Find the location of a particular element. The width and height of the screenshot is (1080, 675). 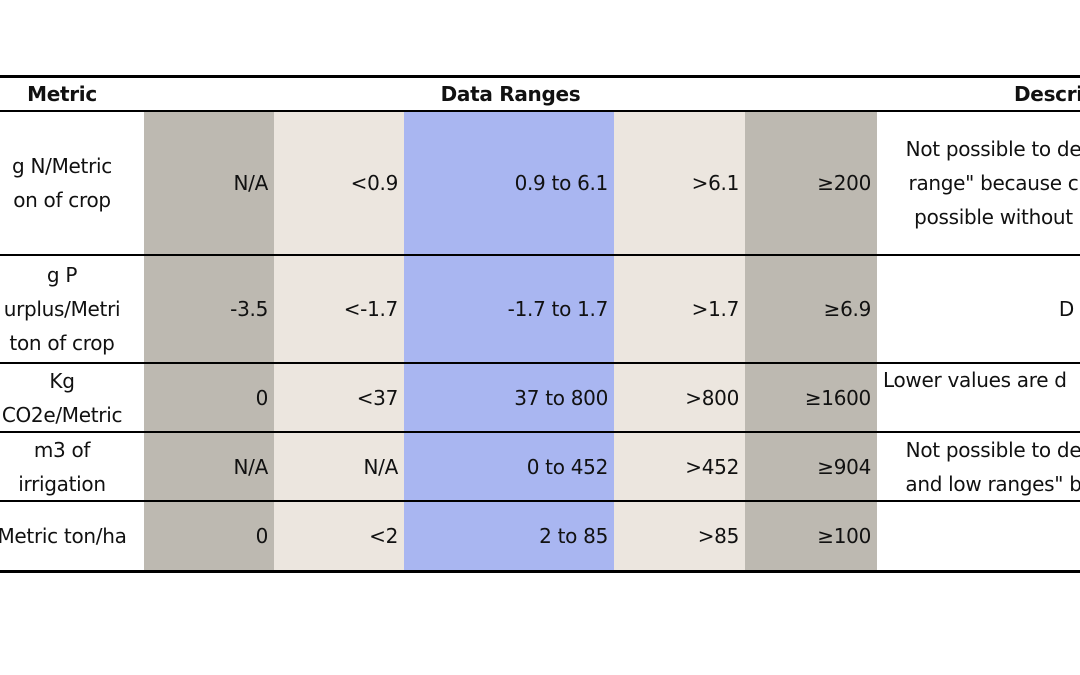

range-cell: 37 to 800 is located at coordinates (561, 397).